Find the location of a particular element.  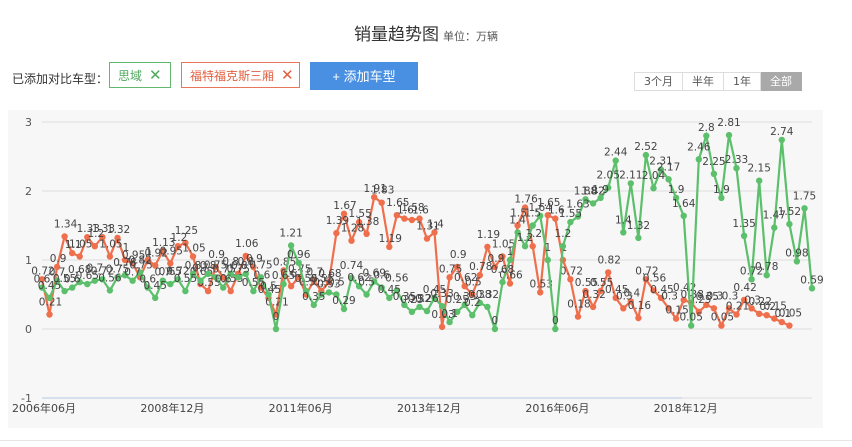

data-label: 0.22 is located at coordinates (760, 302).